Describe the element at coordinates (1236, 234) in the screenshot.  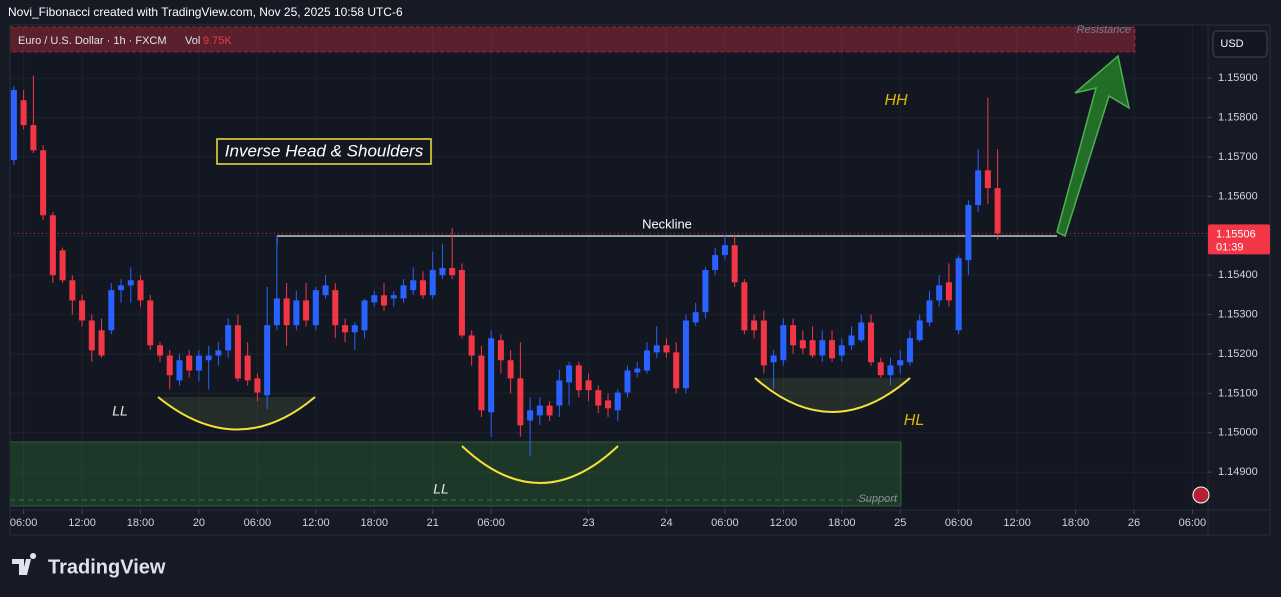
I see `last-price-label: 1.15506` at that location.